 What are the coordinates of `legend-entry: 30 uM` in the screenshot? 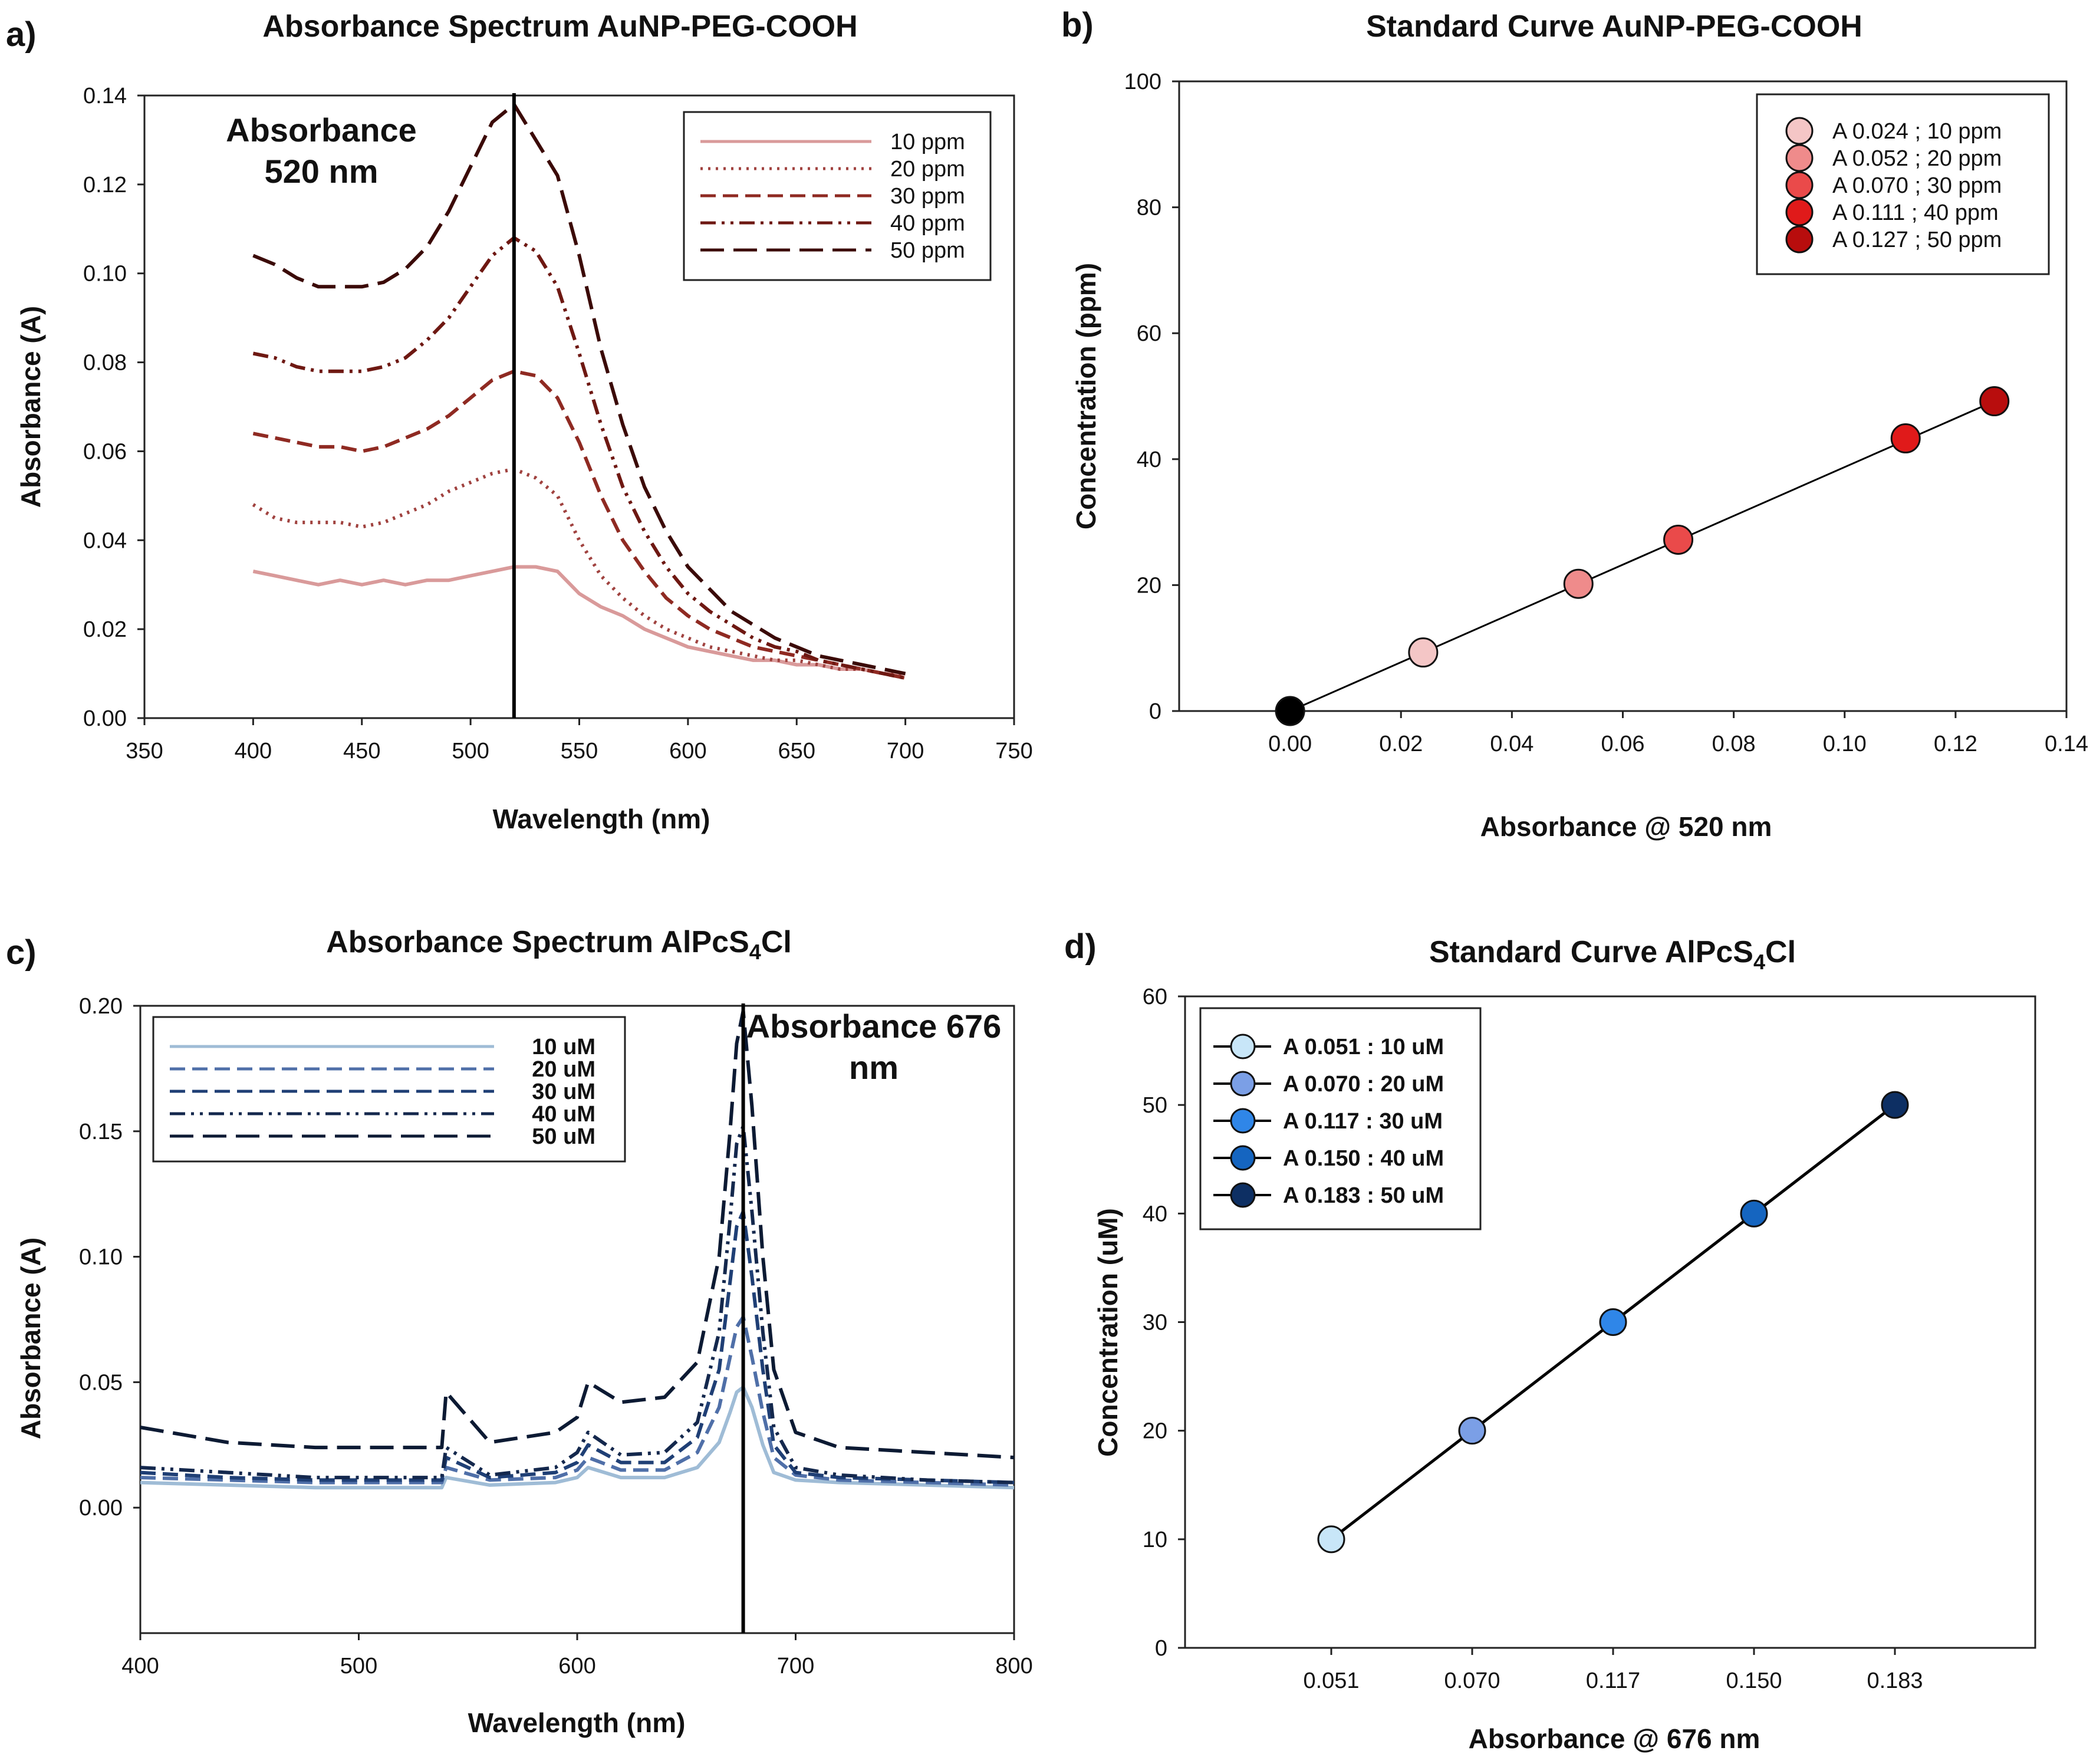 It's located at (563, 1092).